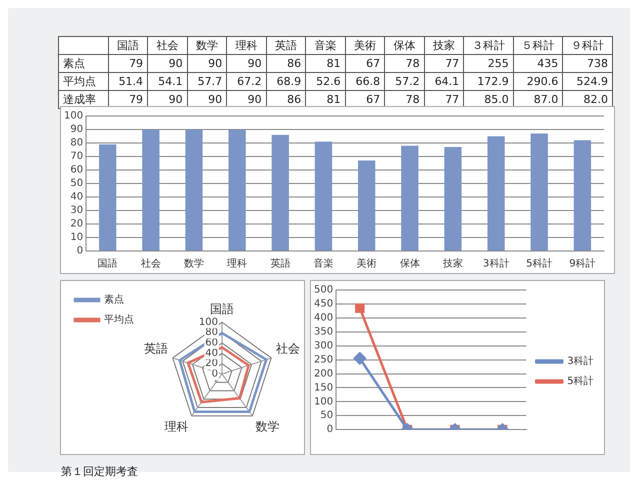 The width and height of the screenshot is (638, 480). What do you see at coordinates (489, 63) in the screenshot?
I see `data-label: 255` at bounding box center [489, 63].